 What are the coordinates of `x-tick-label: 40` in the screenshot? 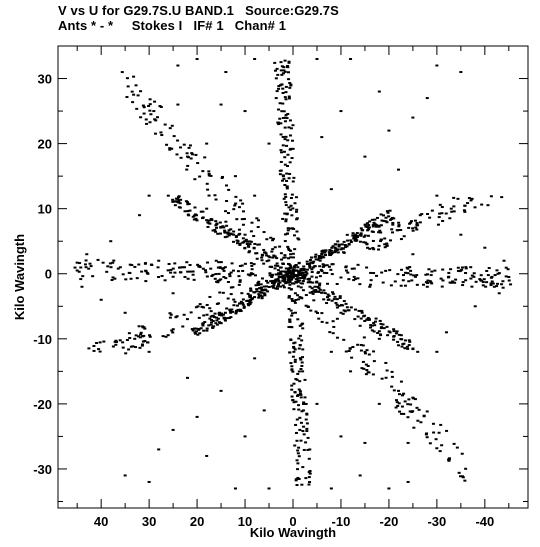 It's located at (101, 521).